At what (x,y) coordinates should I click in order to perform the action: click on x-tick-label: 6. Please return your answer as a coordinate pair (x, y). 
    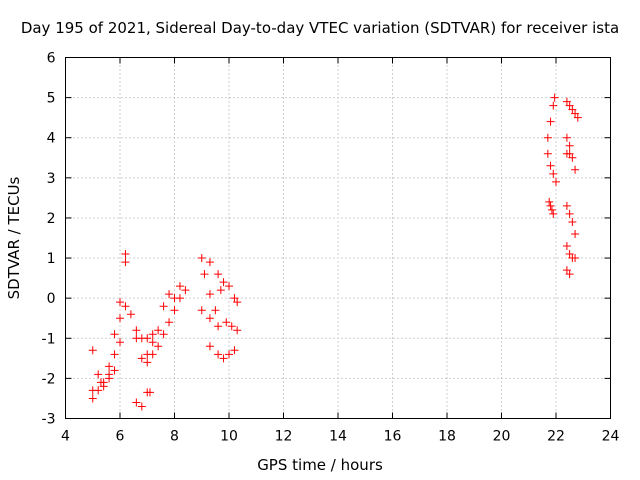
    Looking at the image, I should click on (120, 437).